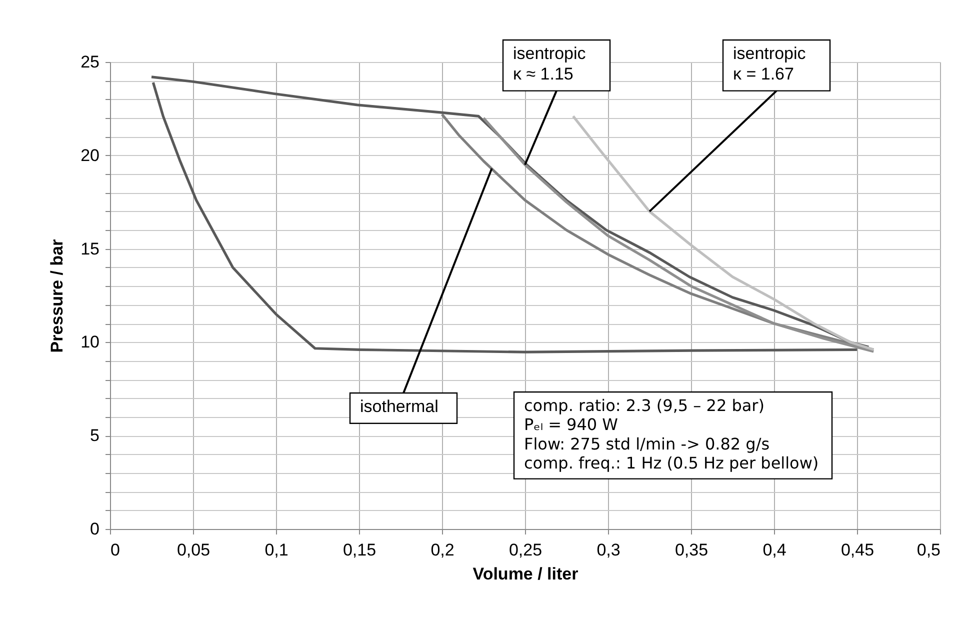 The height and width of the screenshot is (617, 955). Describe the element at coordinates (525, 550) in the screenshot. I see `x-tick-label: 0,25` at that location.